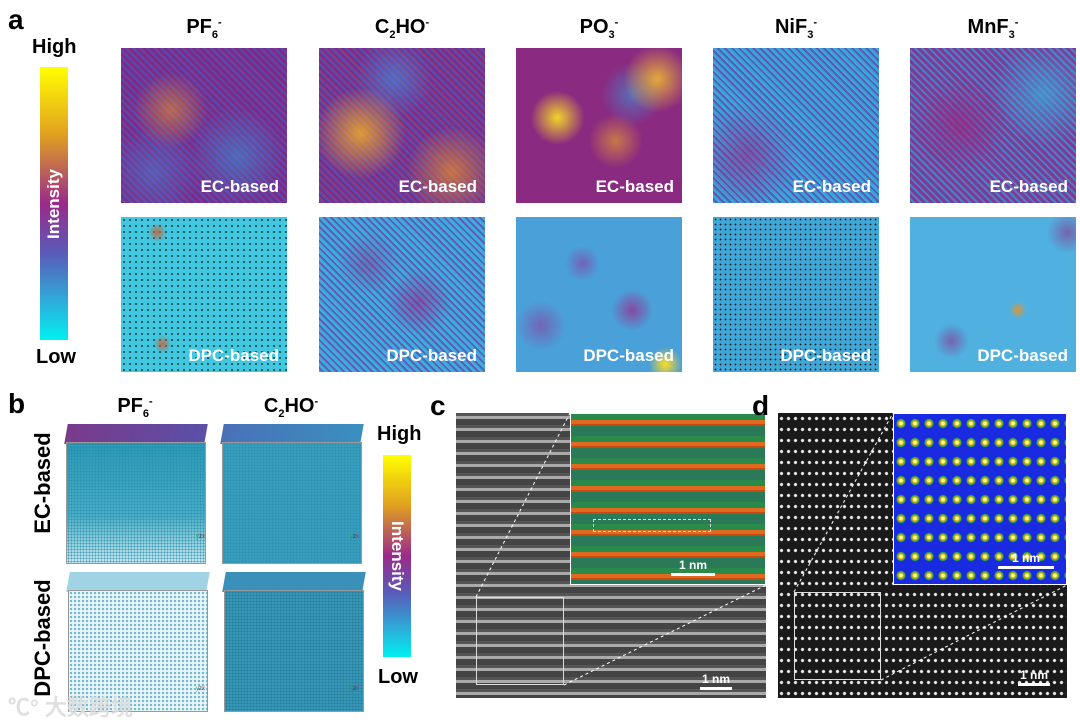 The width and height of the screenshot is (1080, 722). I want to click on colorbar-title: Intensity, so click(53, 203).